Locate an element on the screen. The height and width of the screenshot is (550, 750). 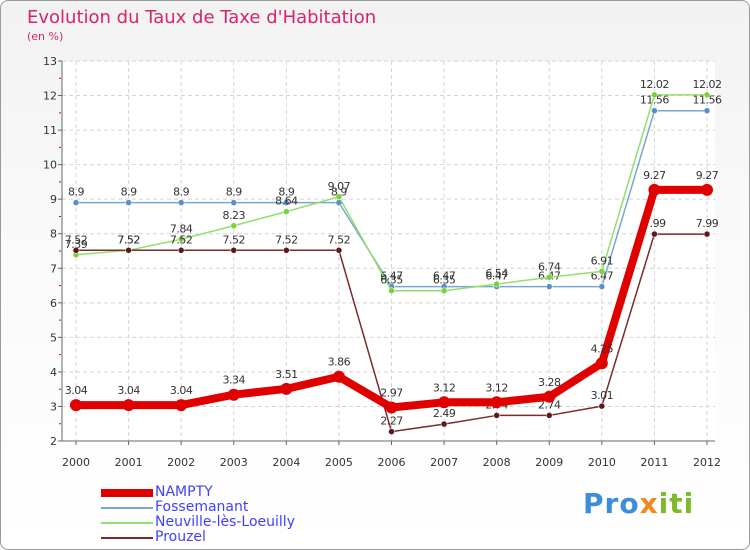
y-tick-label-10: 10 is located at coordinates (50, 165).